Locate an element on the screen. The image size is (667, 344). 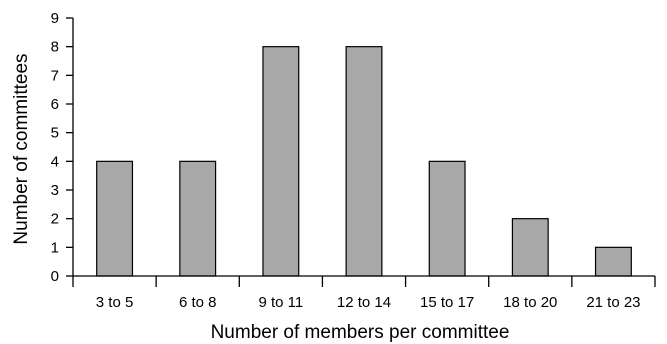
y-tick-label: 3 is located at coordinates (55, 190).